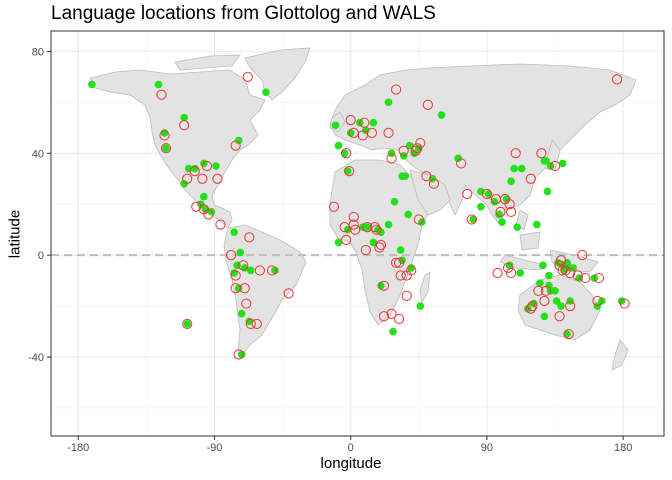  I want to click on y-tick-label: 0, so click(41, 256).